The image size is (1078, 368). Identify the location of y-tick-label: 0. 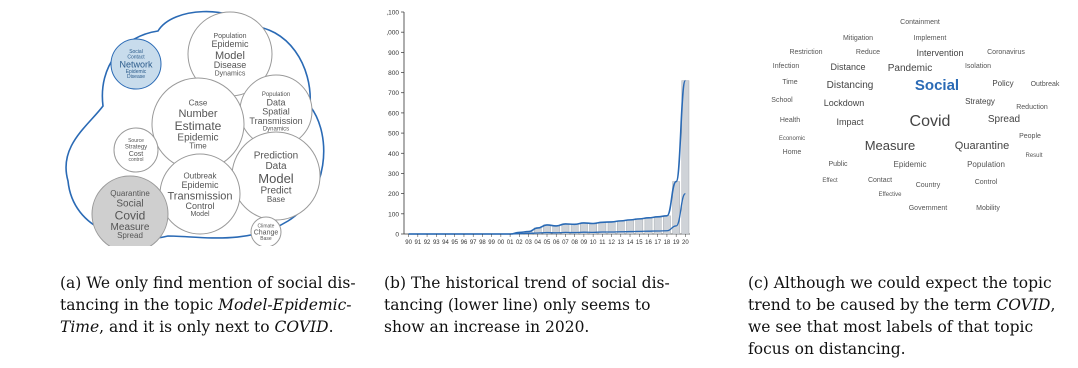
(397, 235).